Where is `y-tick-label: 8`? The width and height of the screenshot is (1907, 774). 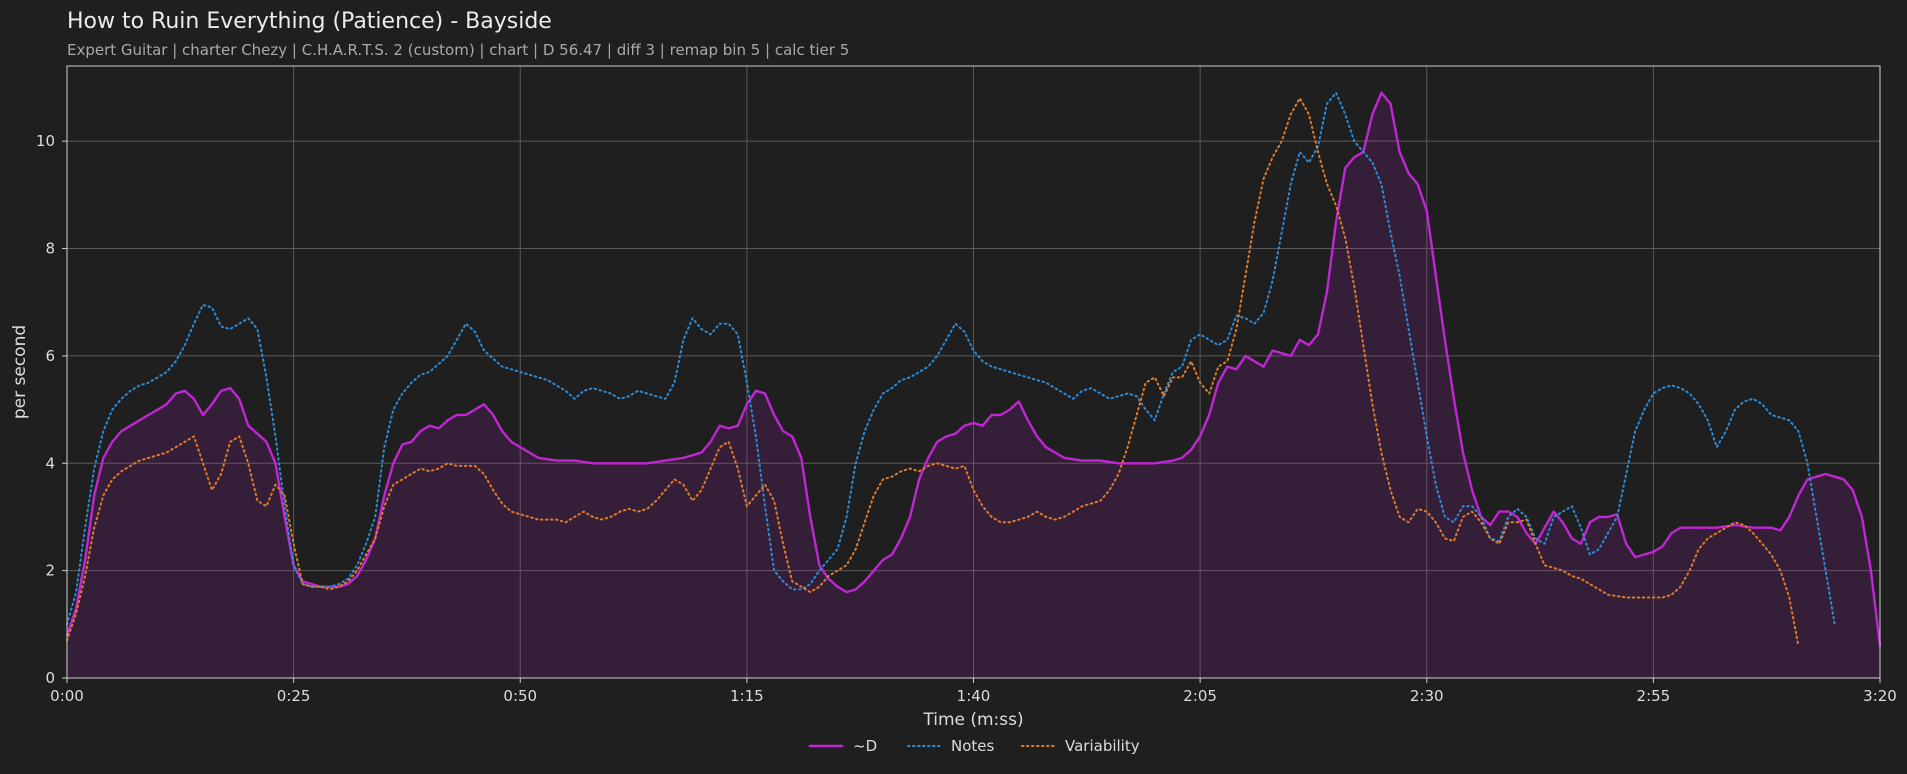 y-tick-label: 8 is located at coordinates (50, 249).